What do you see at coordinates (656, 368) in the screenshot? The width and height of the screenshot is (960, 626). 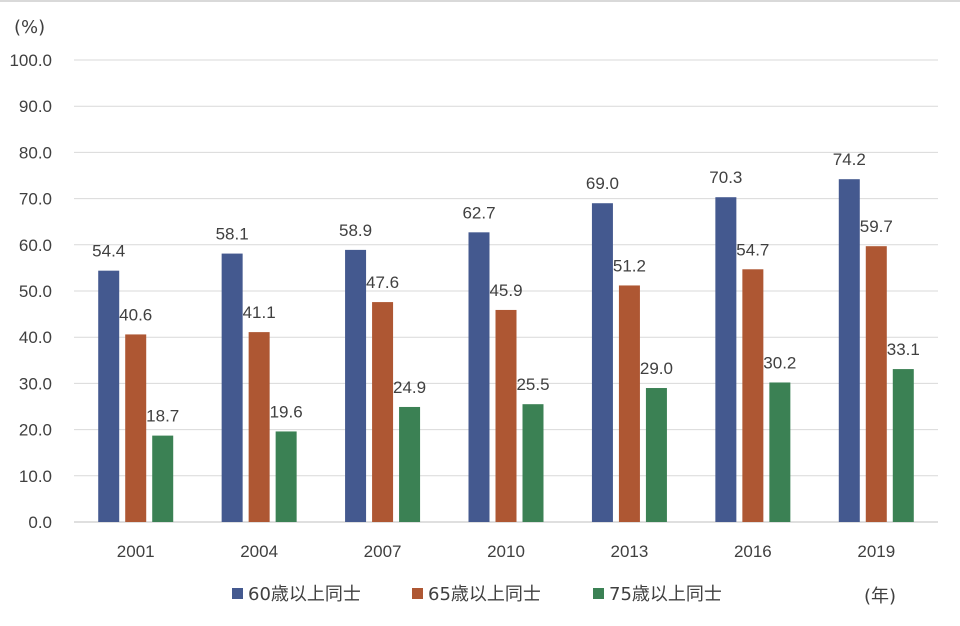 I see `data-label: 29.0` at bounding box center [656, 368].